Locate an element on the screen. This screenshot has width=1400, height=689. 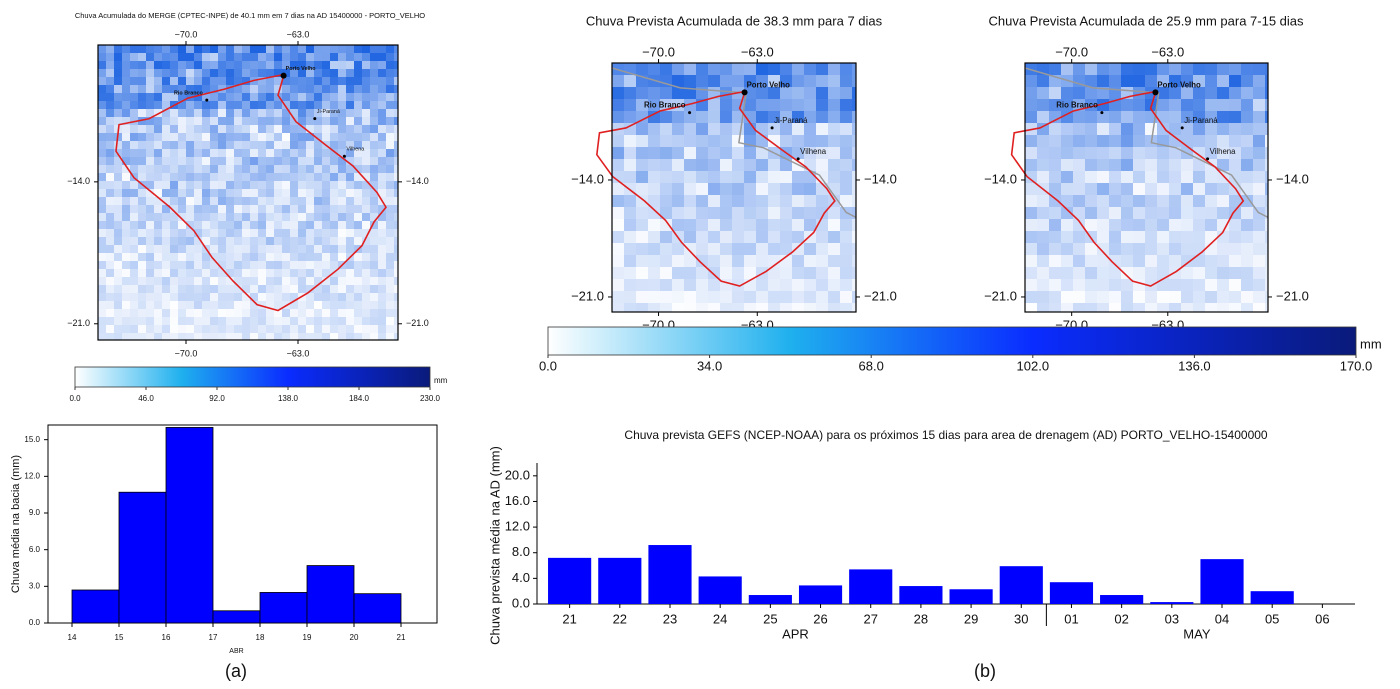
x-tick-label: 25 is located at coordinates (770, 618).